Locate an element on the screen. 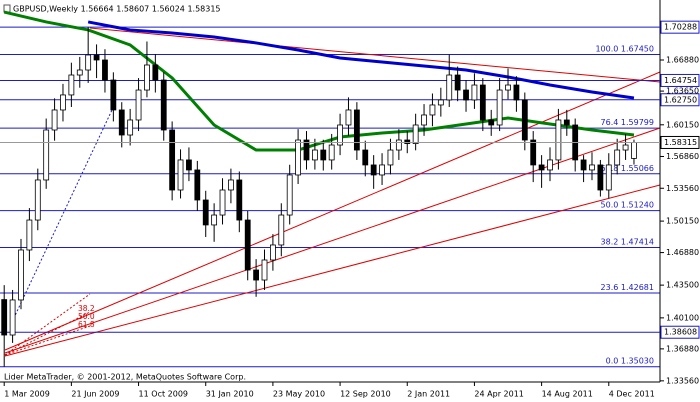  y-tick-label: 1.66880 is located at coordinates (682, 59).